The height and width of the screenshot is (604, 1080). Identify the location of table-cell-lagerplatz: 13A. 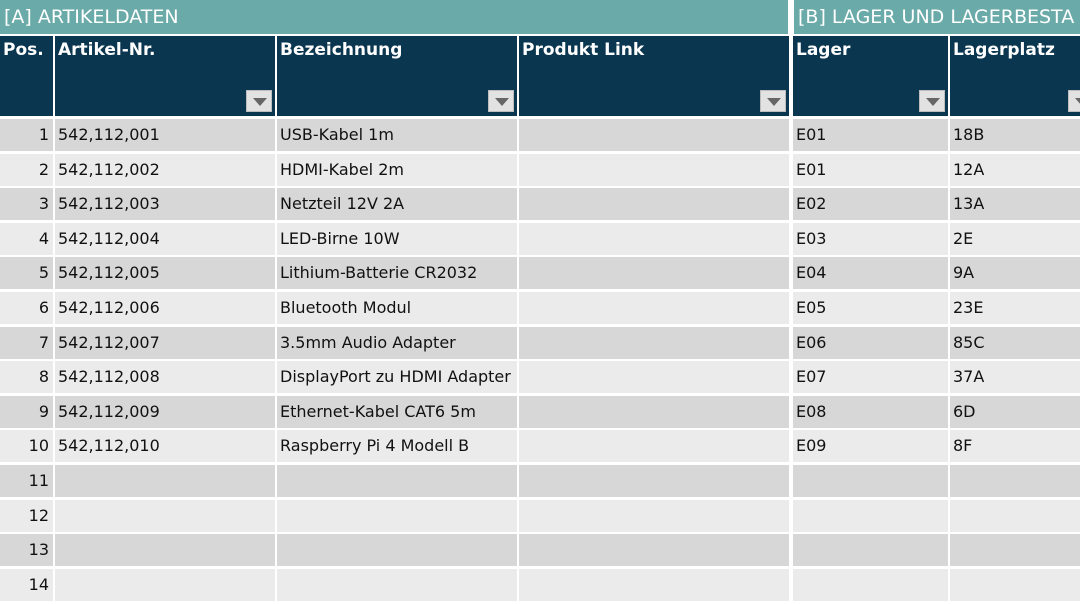
(1015, 204).